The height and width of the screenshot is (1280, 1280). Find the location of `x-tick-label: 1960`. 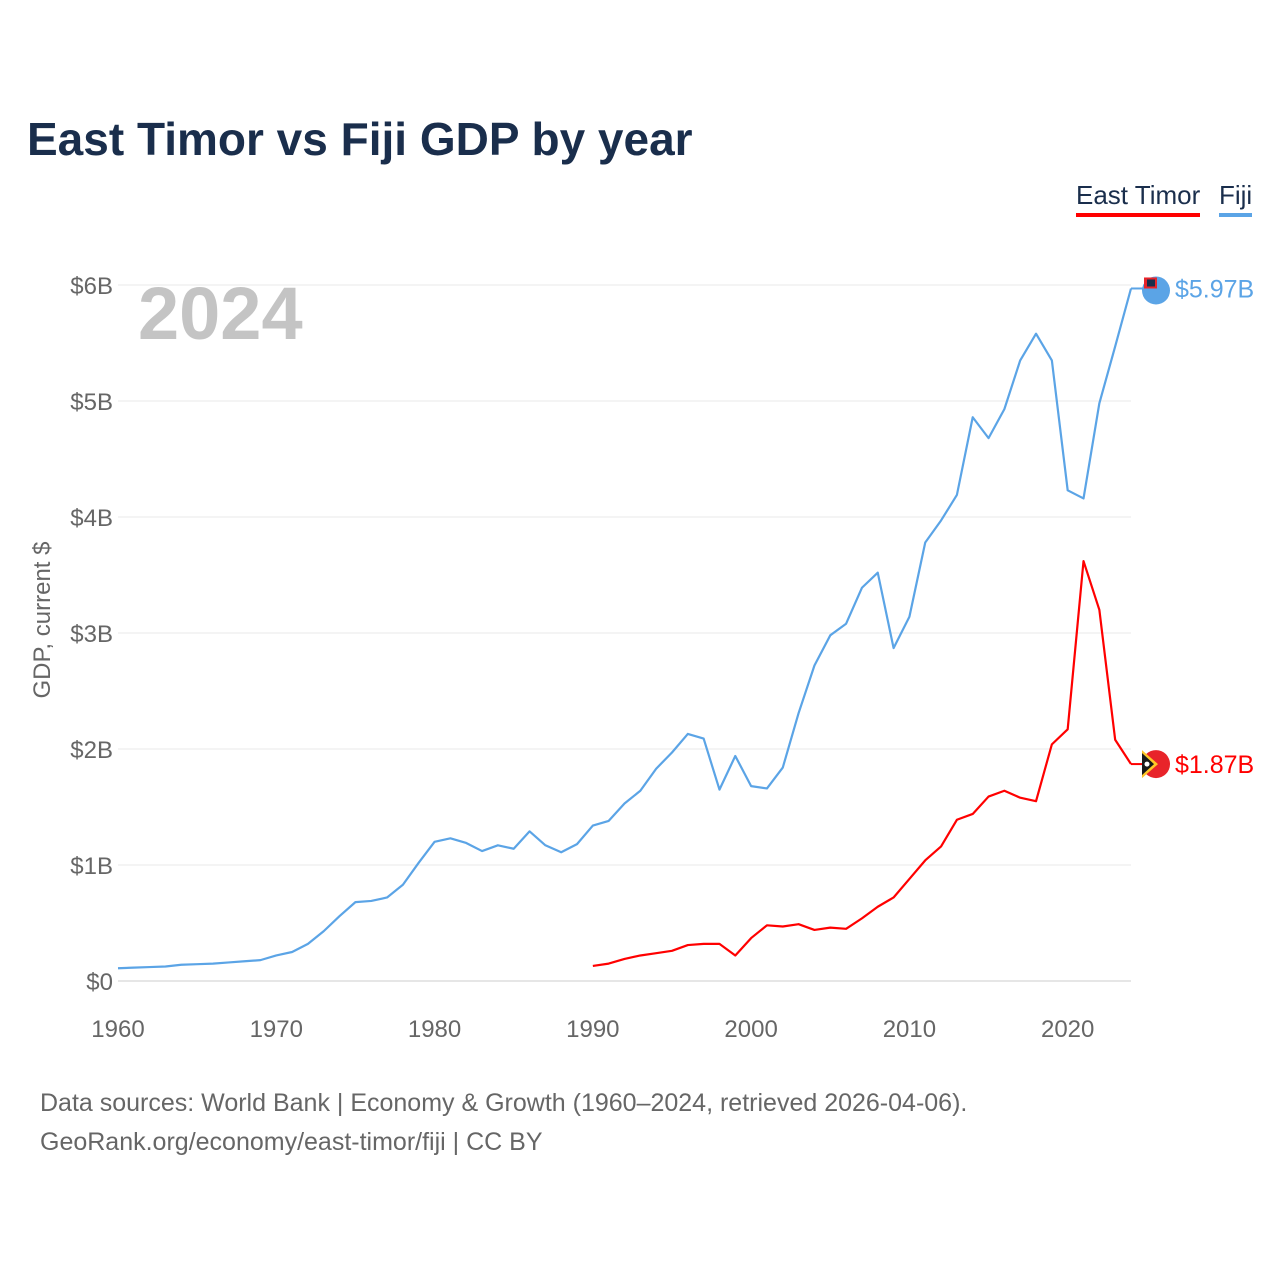

x-tick-label: 1960 is located at coordinates (117, 1029).